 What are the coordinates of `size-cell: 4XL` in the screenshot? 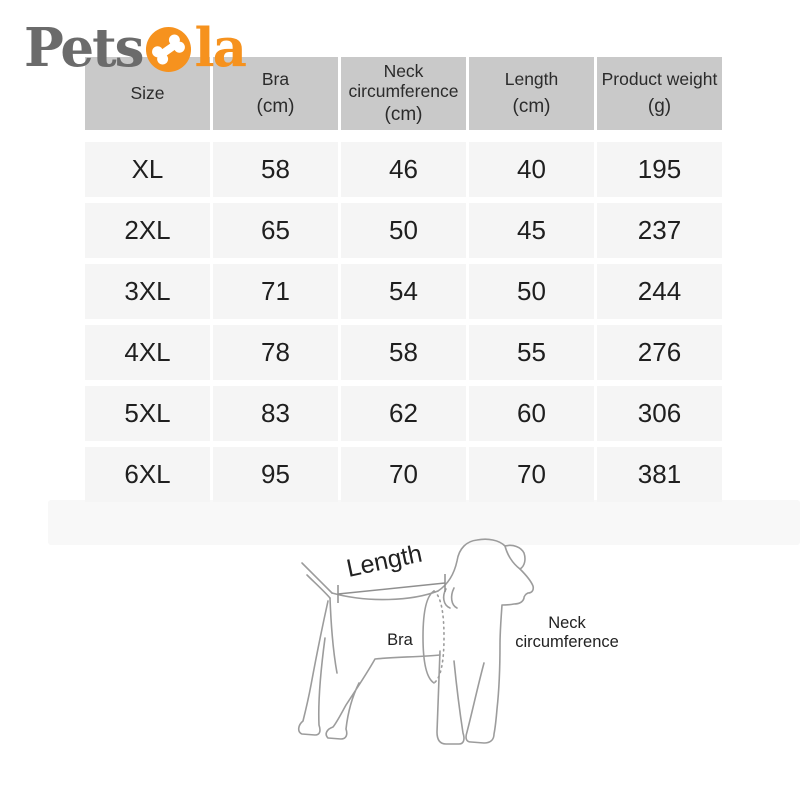 It's located at (147, 352).